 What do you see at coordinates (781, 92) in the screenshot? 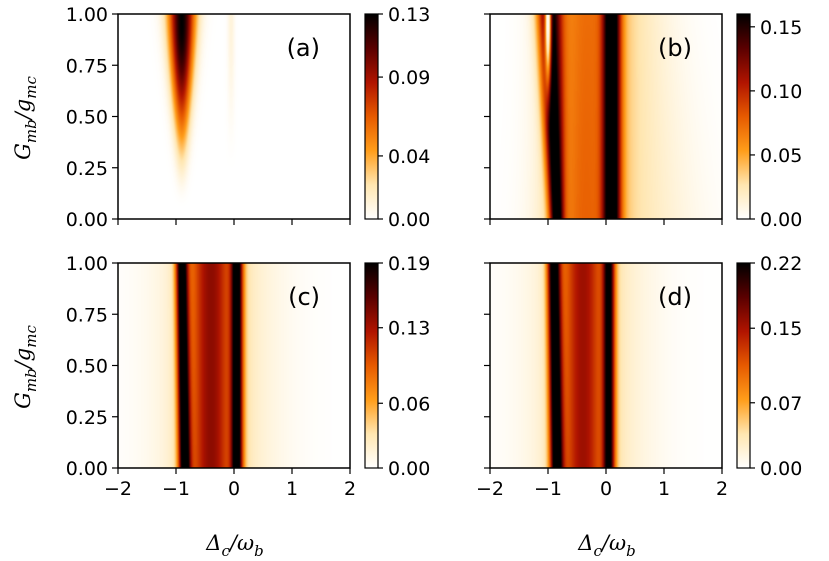
I see `colorbar-tick-label: 0.10` at bounding box center [781, 92].